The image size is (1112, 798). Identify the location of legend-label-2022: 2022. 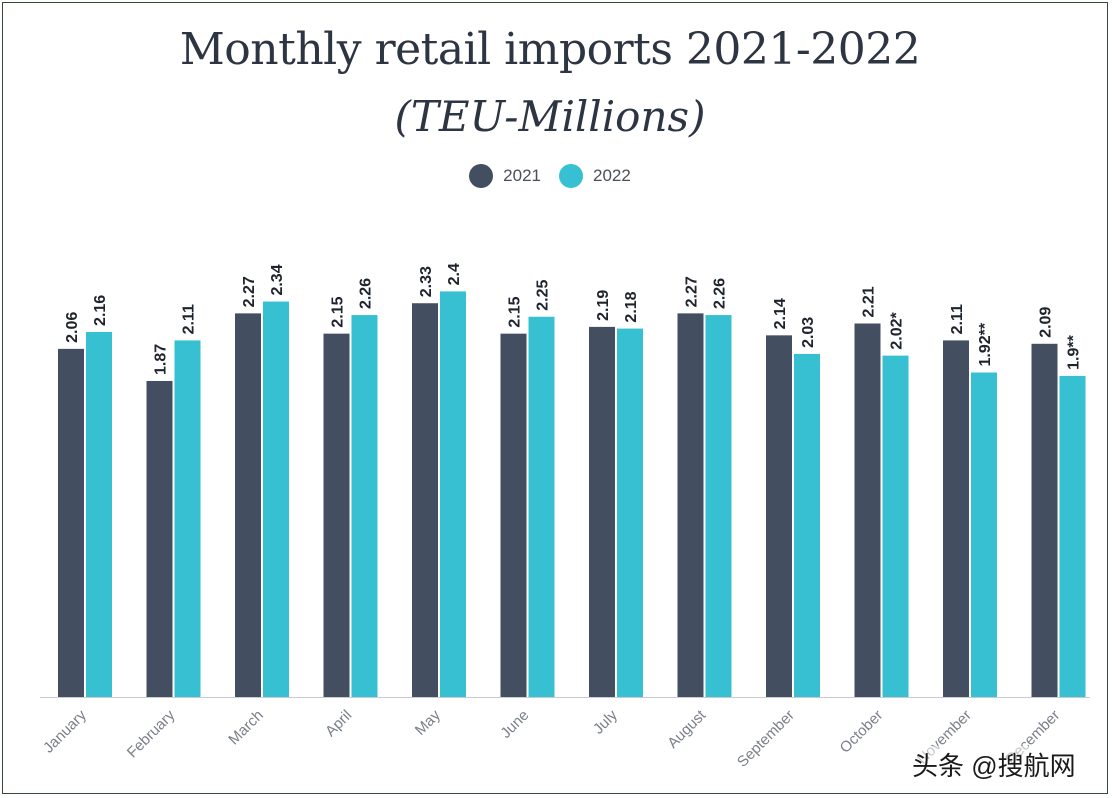
(612, 175).